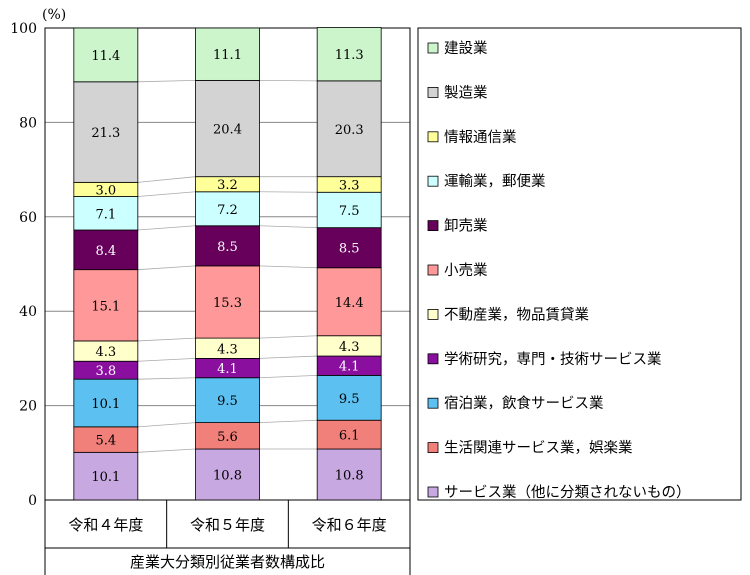  I want to click on legend-entry: 卸売業, so click(466, 226).